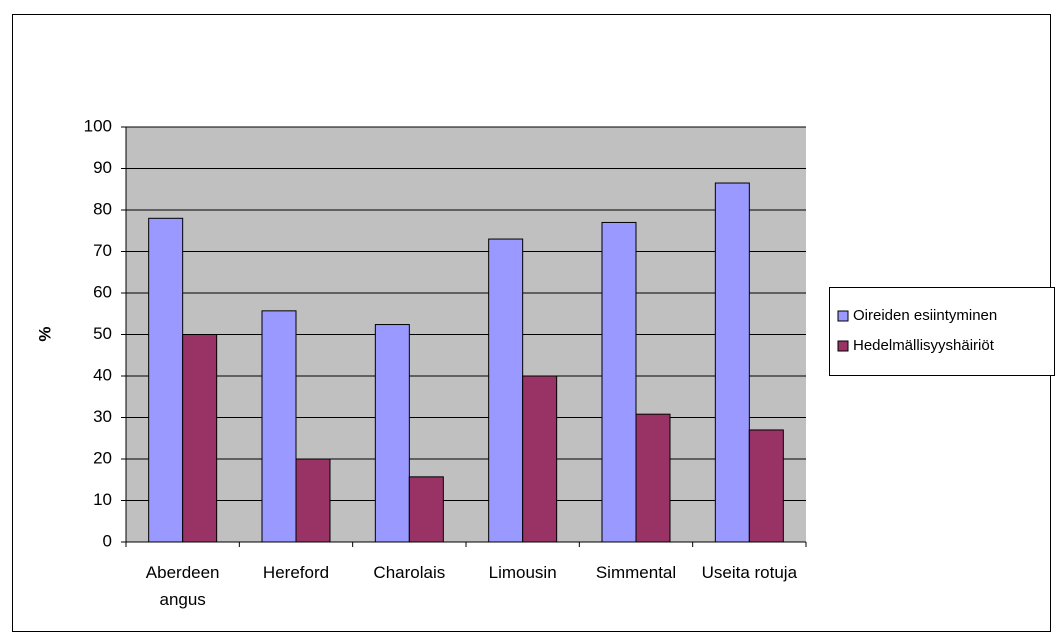 The height and width of the screenshot is (637, 1063). I want to click on y-tick-label: 40, so click(102, 374).